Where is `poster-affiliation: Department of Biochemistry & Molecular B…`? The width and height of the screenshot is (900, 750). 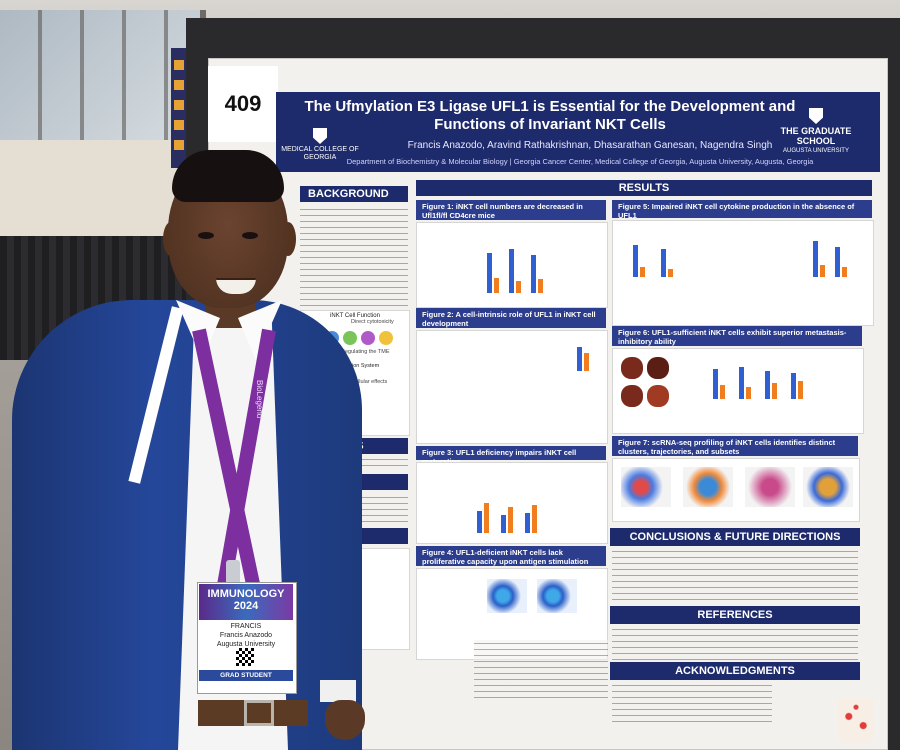
poster-affiliation: Department of Biochemistry & Molecular B… is located at coordinates (580, 161).